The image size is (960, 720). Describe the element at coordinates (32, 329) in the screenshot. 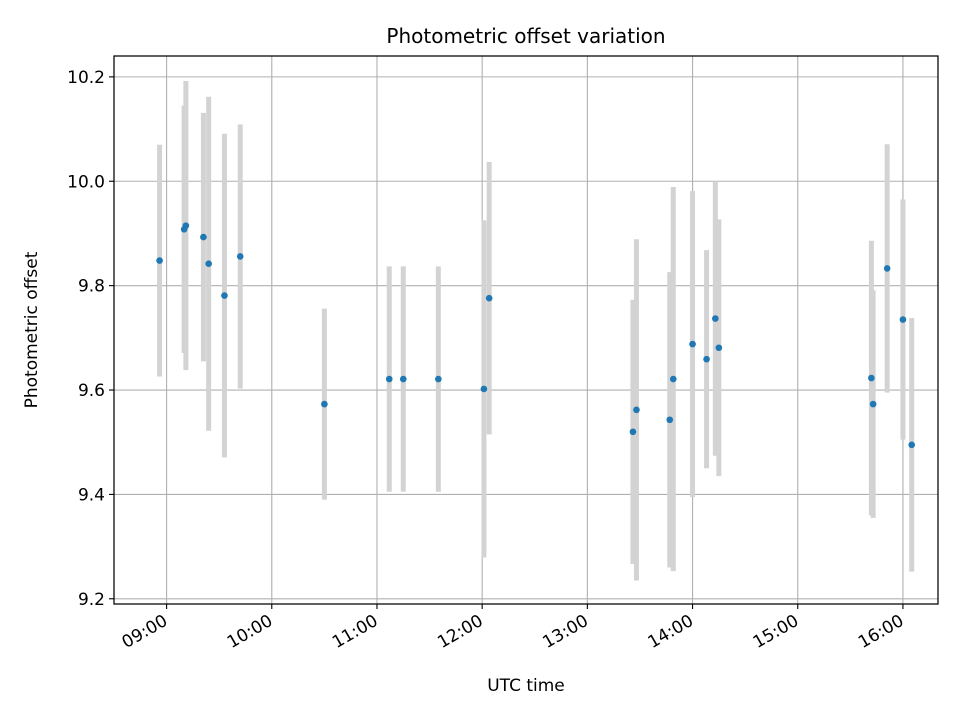

I see `y-axis-label: Photometric offset` at that location.